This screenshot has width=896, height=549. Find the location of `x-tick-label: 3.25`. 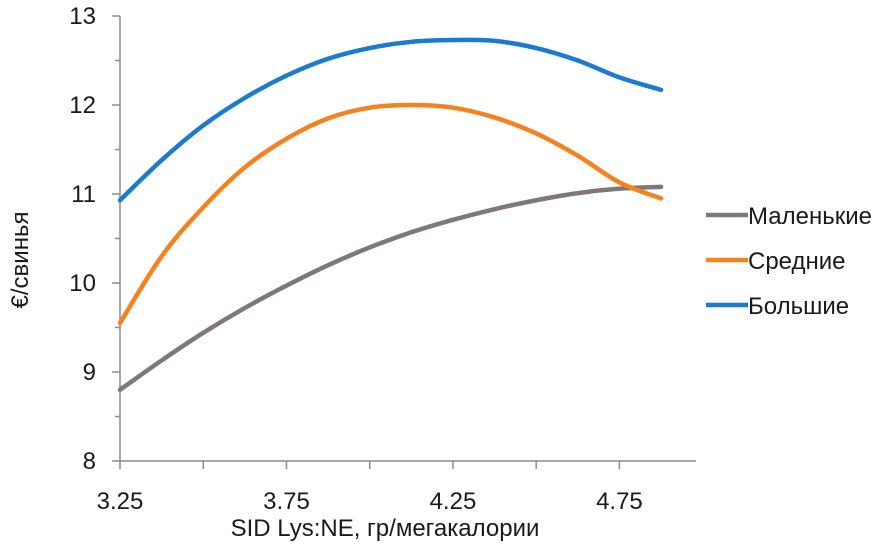

x-tick-label: 3.25 is located at coordinates (120, 501).